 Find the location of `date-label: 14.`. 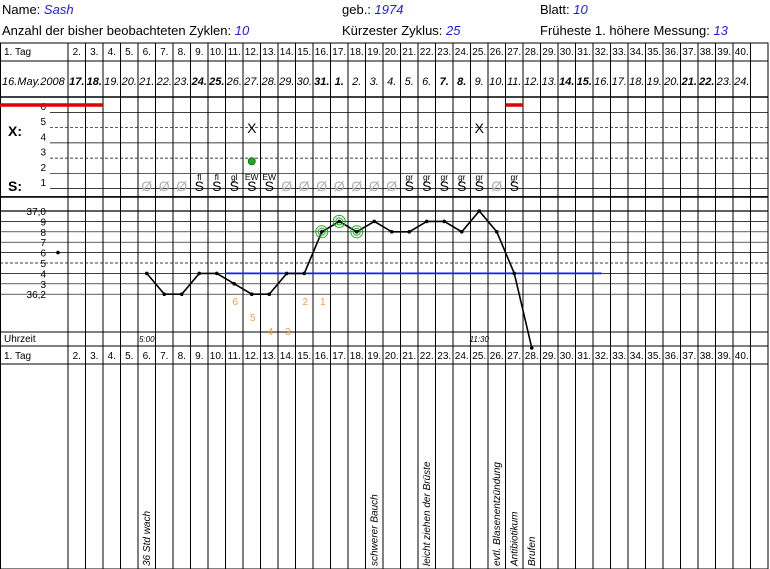

date-label: 14. is located at coordinates (566, 82).